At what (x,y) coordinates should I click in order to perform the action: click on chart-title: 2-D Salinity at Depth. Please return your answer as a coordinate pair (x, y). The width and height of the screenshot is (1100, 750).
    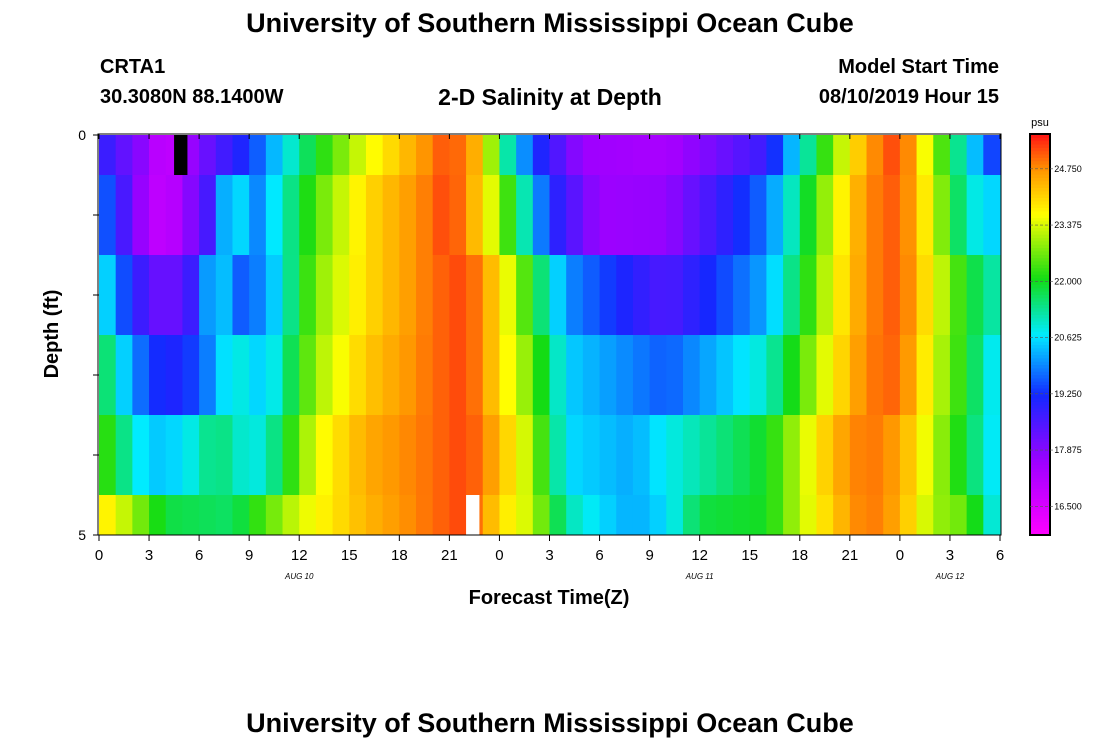
    Looking at the image, I should click on (550, 97).